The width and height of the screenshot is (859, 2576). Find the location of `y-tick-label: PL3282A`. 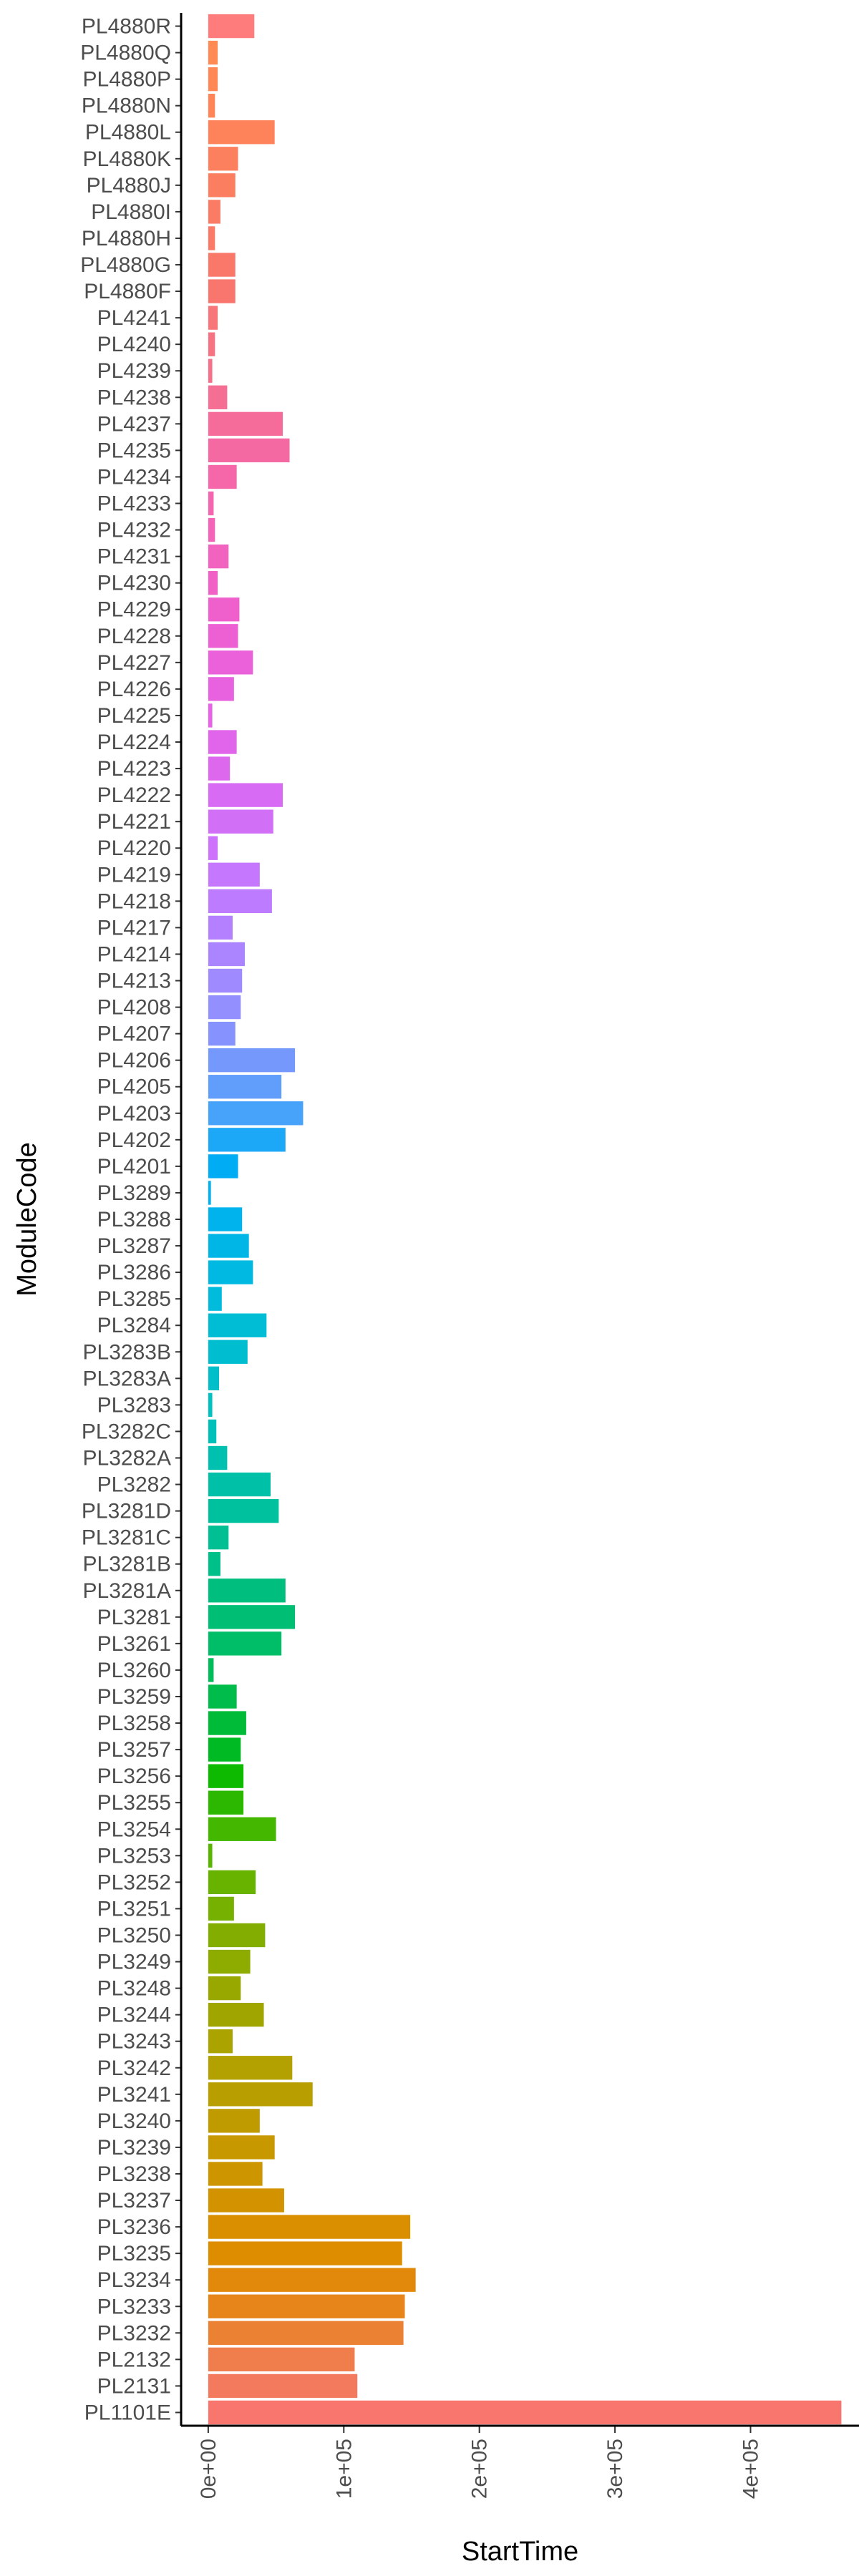

y-tick-label: PL3282A is located at coordinates (127, 1458).